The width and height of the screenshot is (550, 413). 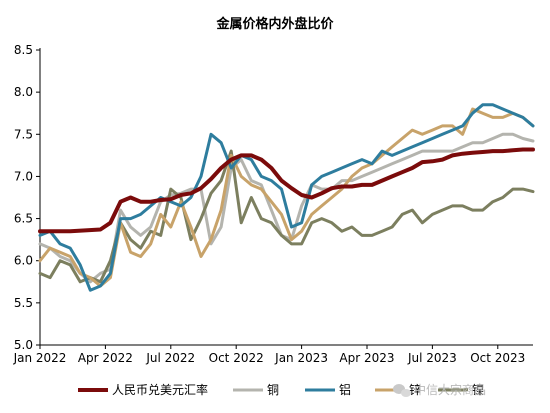 I want to click on y-tick-label: 8.5, so click(x=23, y=50).